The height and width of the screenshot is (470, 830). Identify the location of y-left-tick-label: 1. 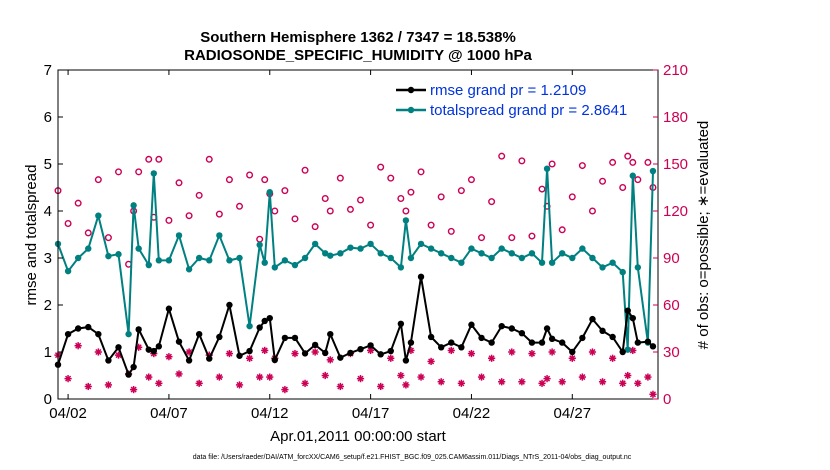
(48, 352).